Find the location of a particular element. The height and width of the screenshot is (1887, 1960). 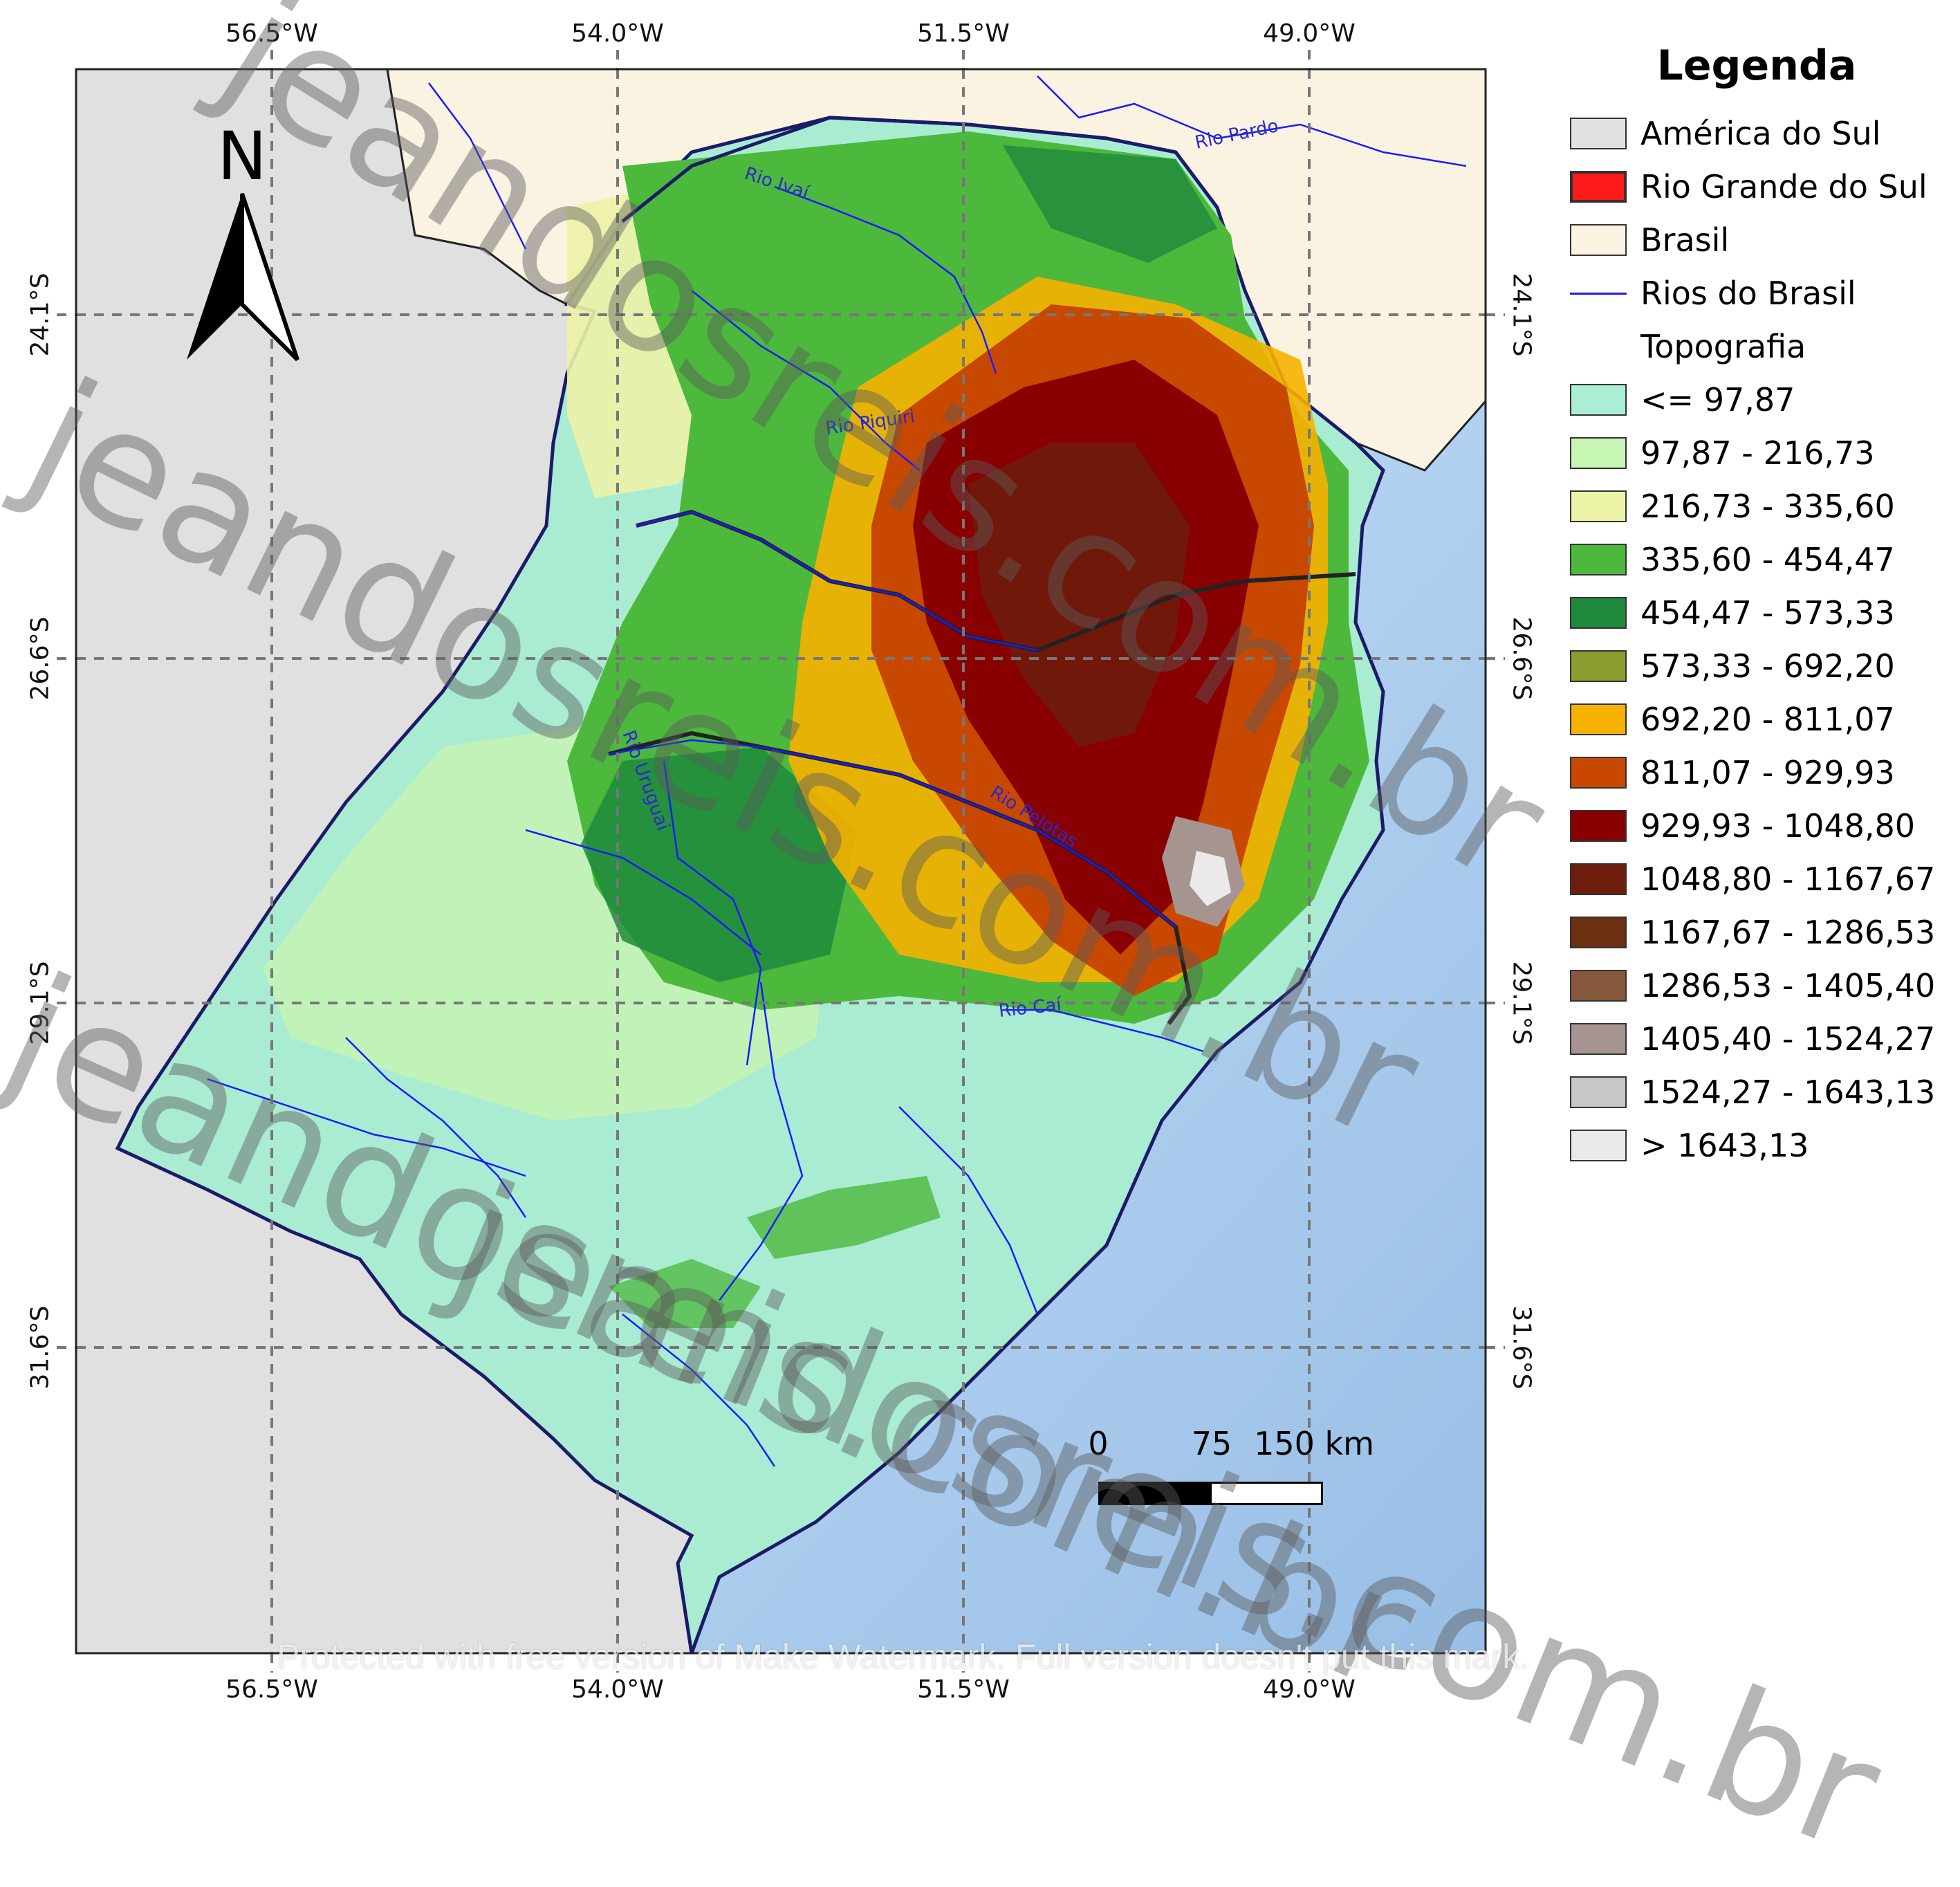

legend-item: 1286,53 - 1405,40 is located at coordinates (1756, 985).